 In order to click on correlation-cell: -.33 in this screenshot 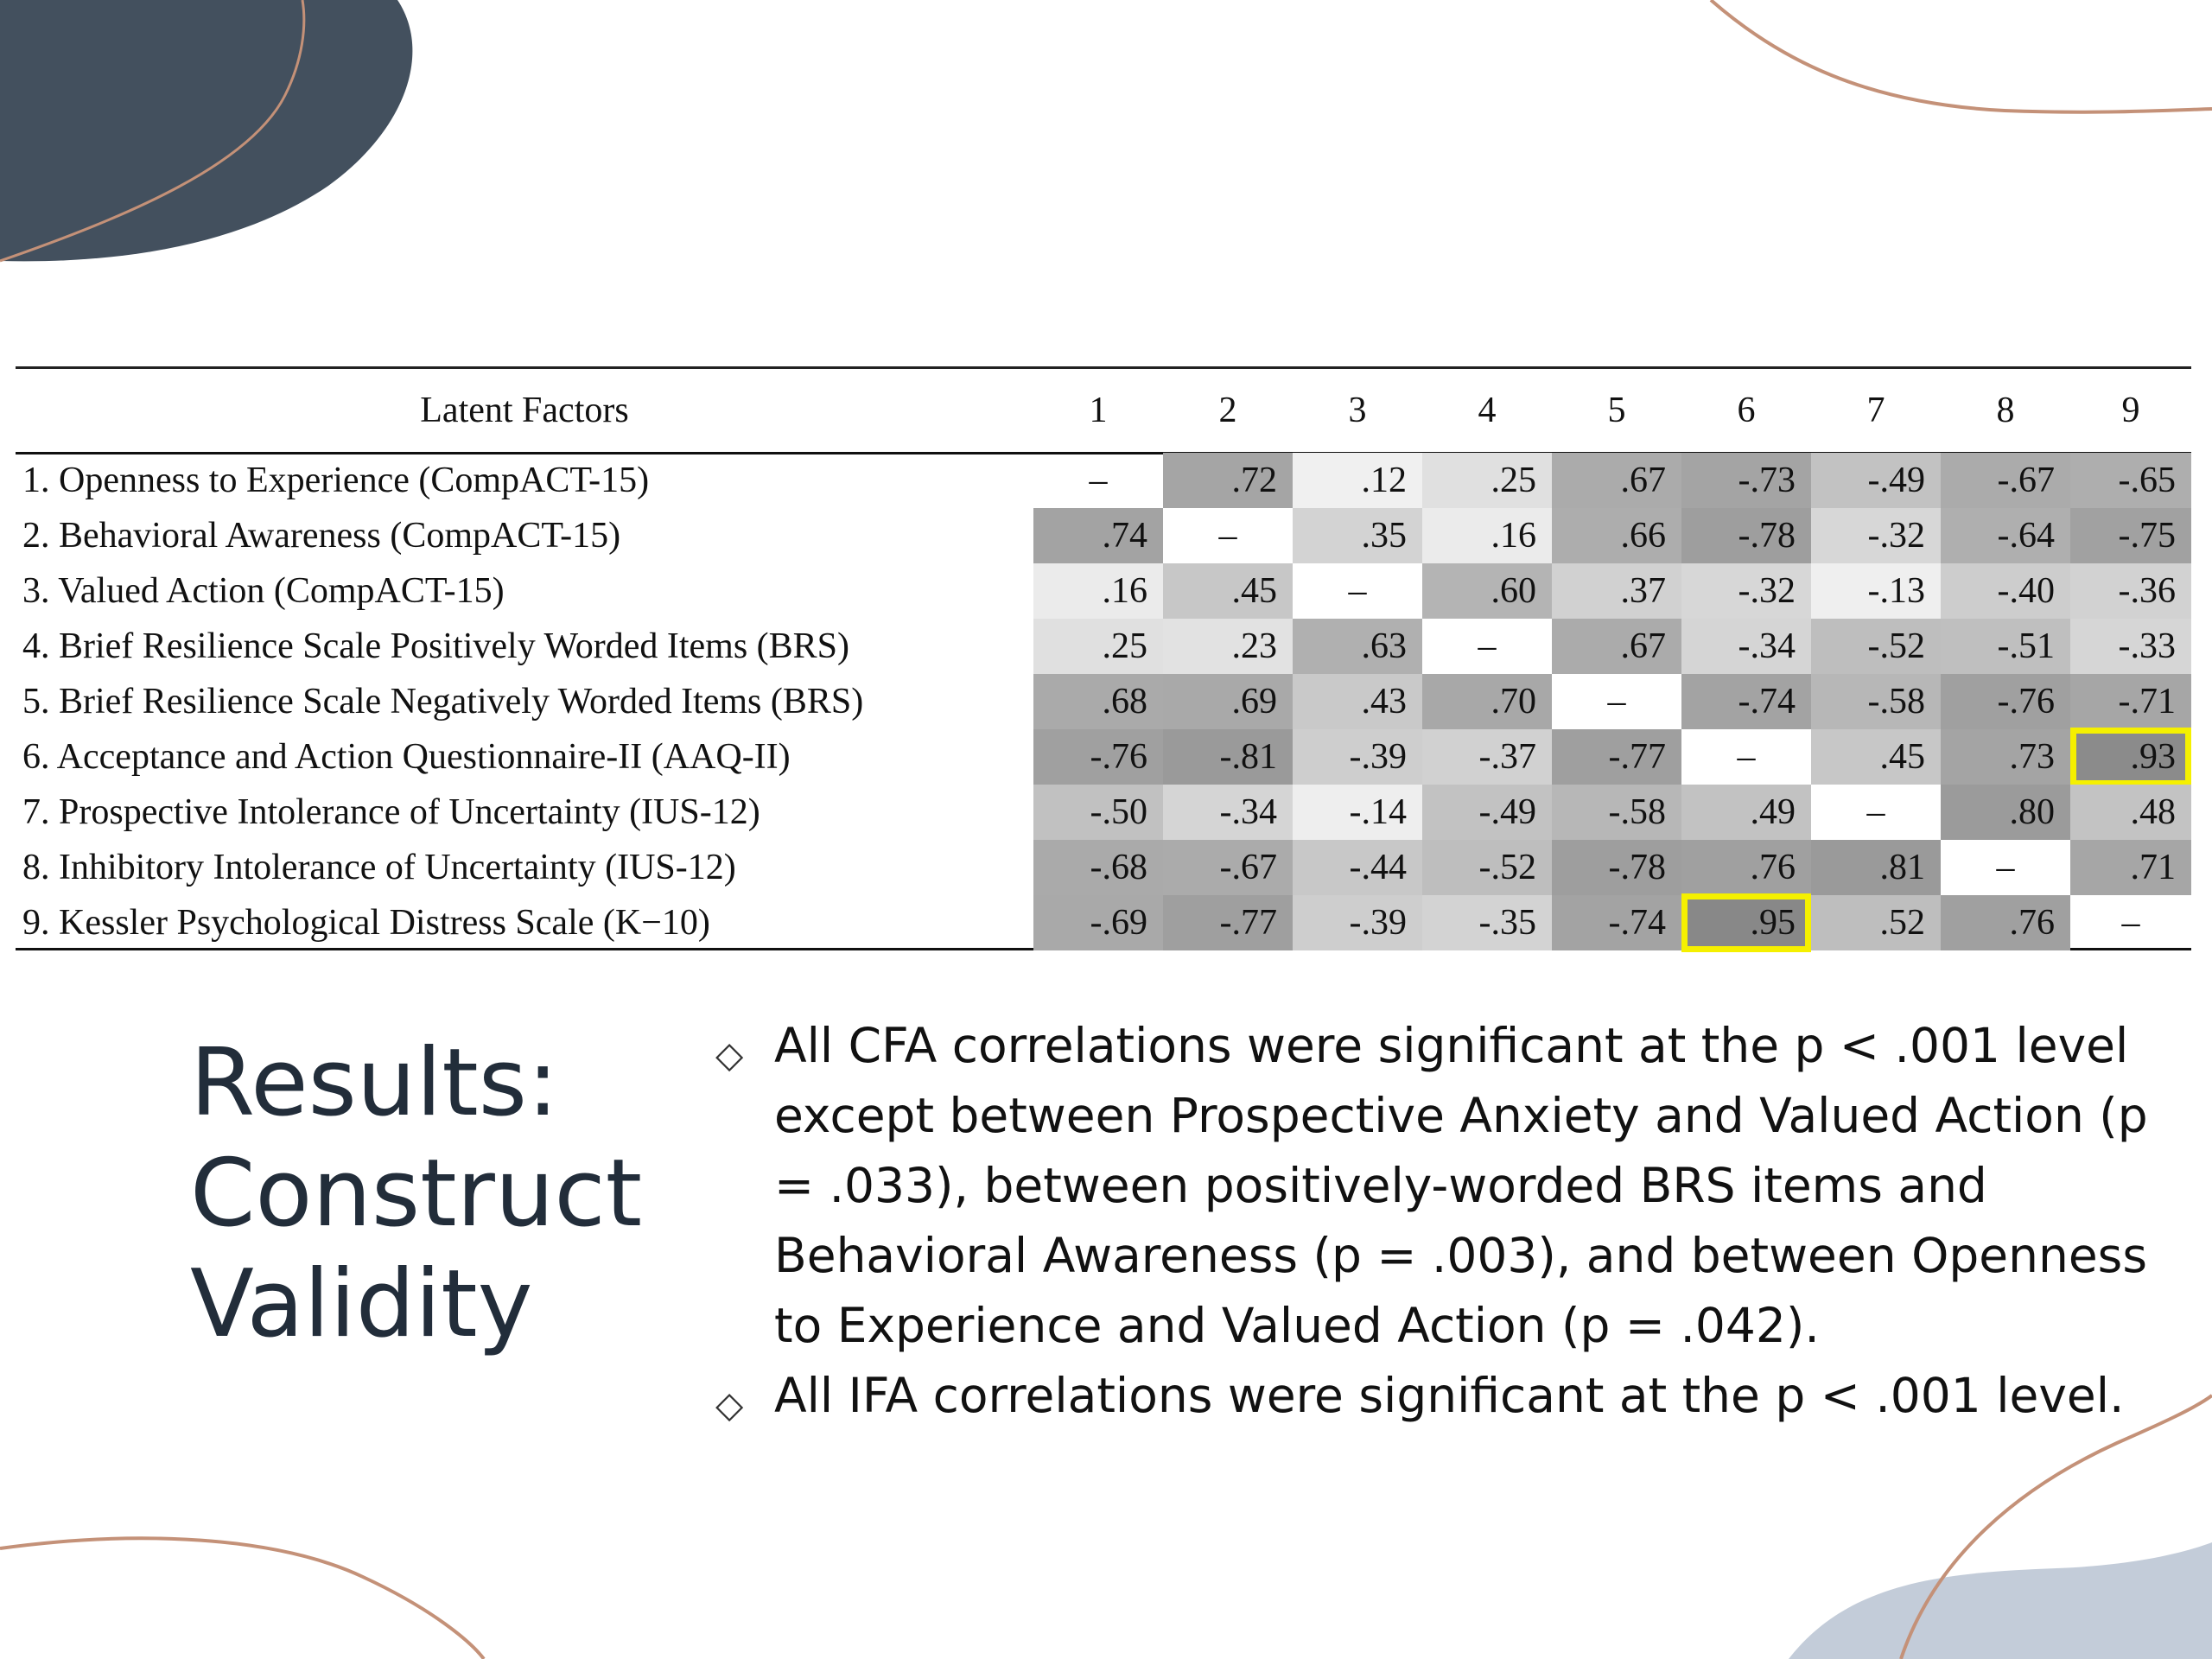, I will do `click(2130, 646)`.